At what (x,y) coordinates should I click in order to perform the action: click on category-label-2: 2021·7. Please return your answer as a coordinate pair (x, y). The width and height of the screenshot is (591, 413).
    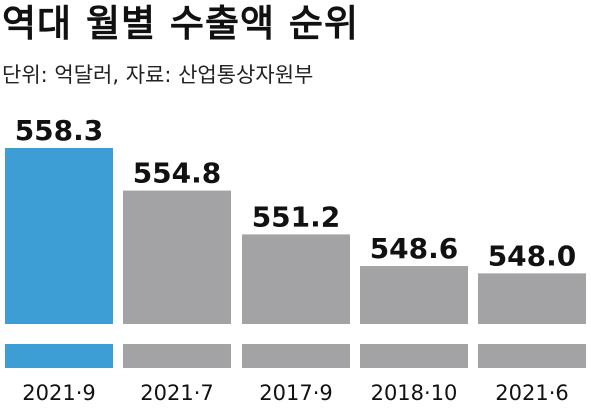
    Looking at the image, I should click on (176, 393).